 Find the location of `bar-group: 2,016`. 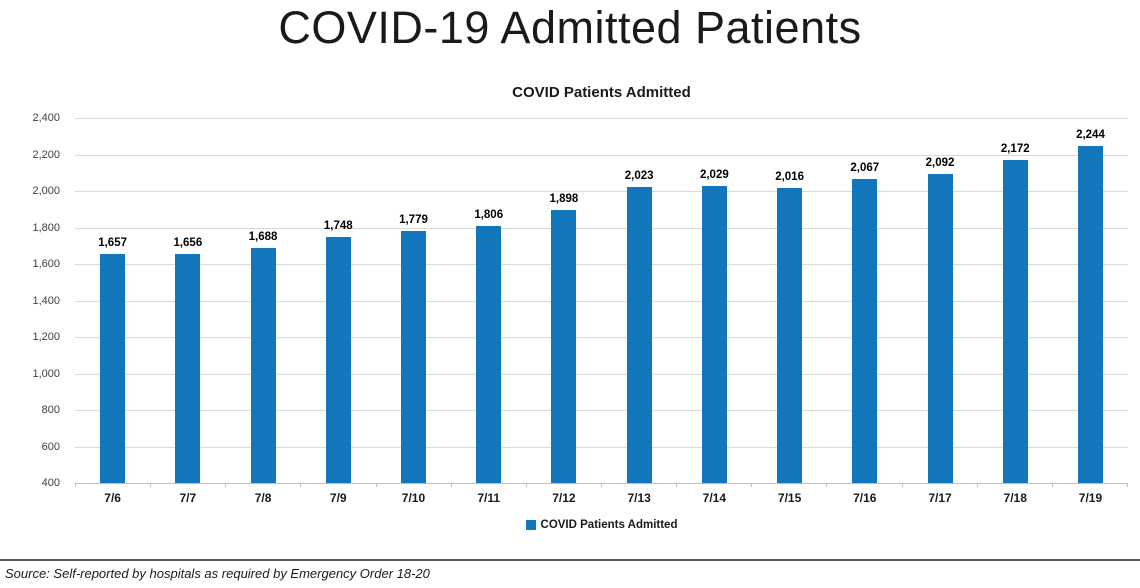

bar-group: 2,016 is located at coordinates (789, 300).